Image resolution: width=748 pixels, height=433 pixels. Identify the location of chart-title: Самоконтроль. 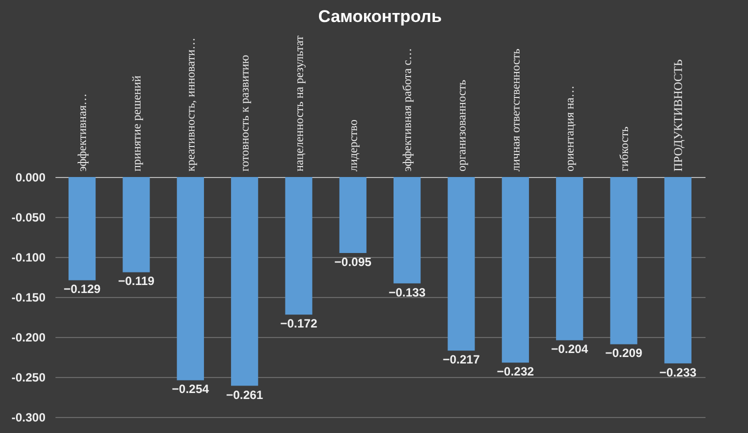
(380, 16).